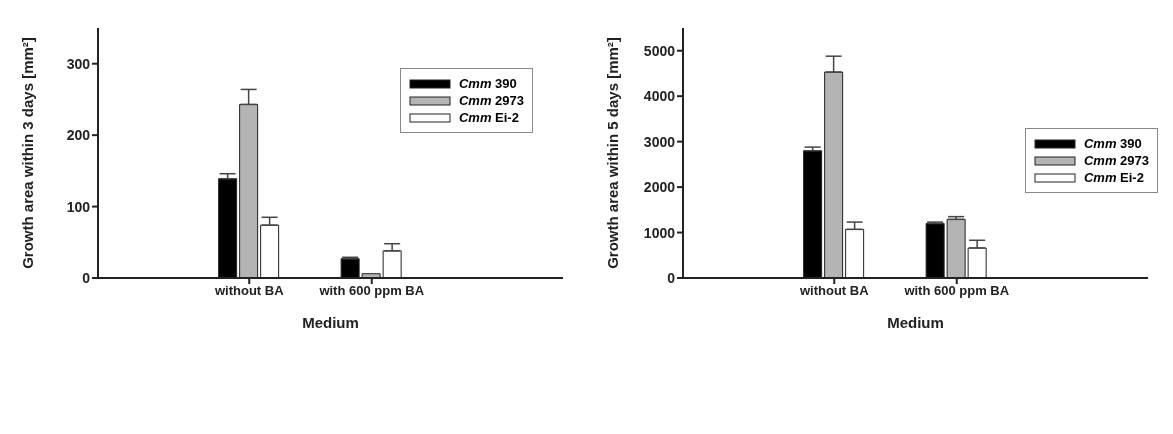 The height and width of the screenshot is (434, 1173). What do you see at coordinates (659, 141) in the screenshot?
I see `y-tick-label: 3000` at bounding box center [659, 141].